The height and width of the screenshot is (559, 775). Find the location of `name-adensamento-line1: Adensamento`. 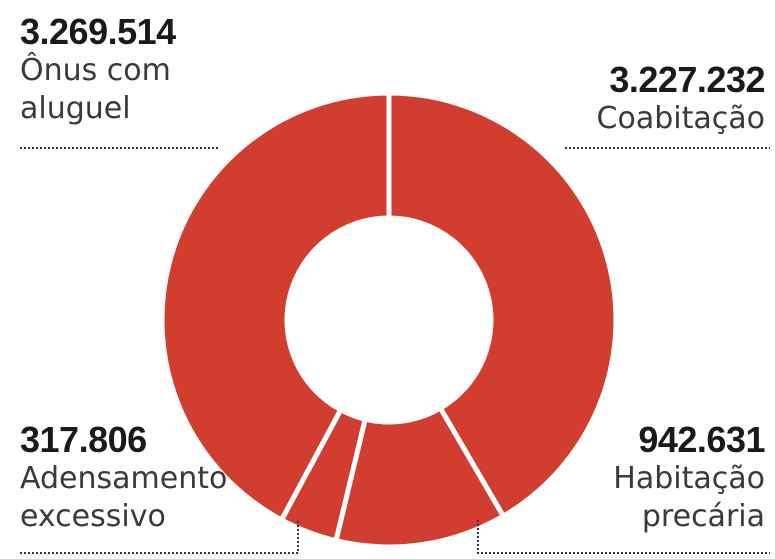

name-adensamento-line1: Adensamento is located at coordinates (124, 478).